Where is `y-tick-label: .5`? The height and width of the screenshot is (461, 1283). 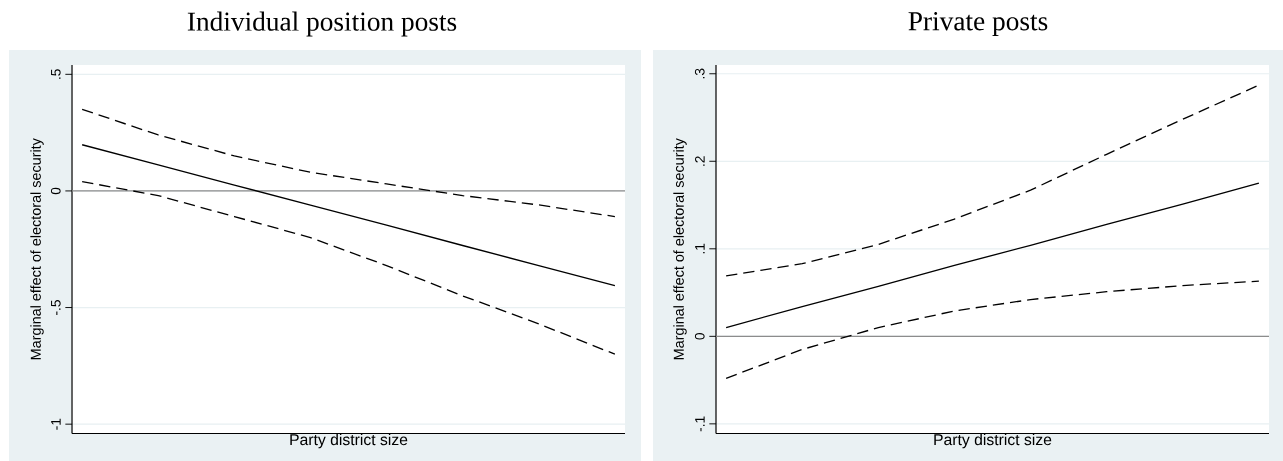
y-tick-label: .5 is located at coordinates (56, 74).